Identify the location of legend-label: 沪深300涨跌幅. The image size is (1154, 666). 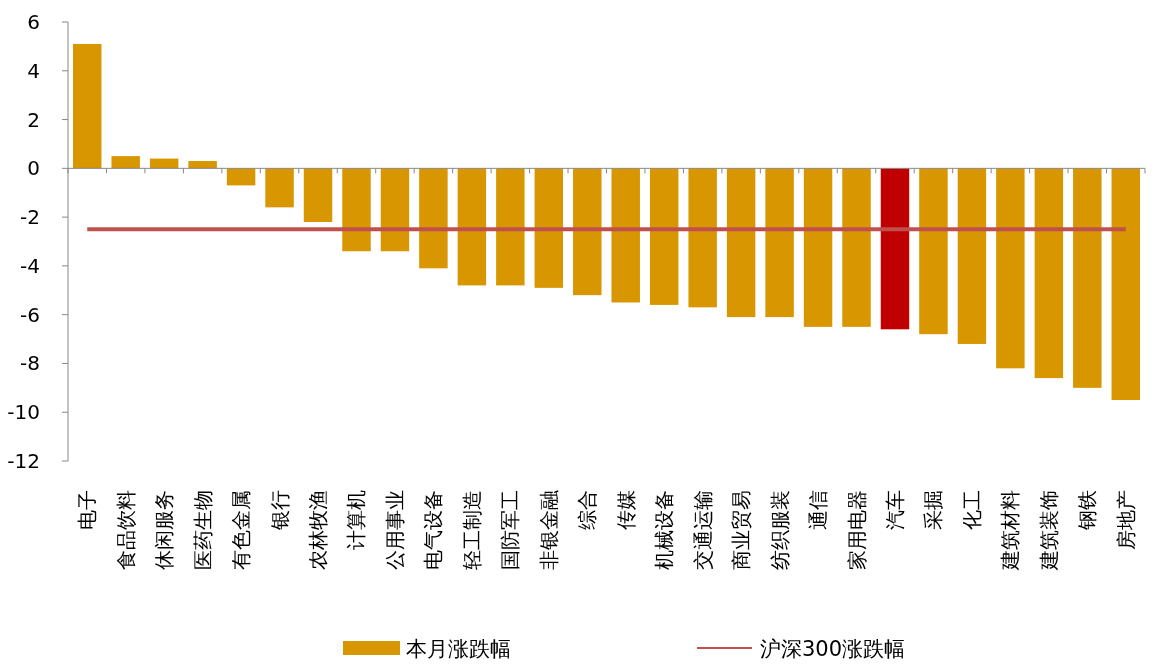
(833, 649).